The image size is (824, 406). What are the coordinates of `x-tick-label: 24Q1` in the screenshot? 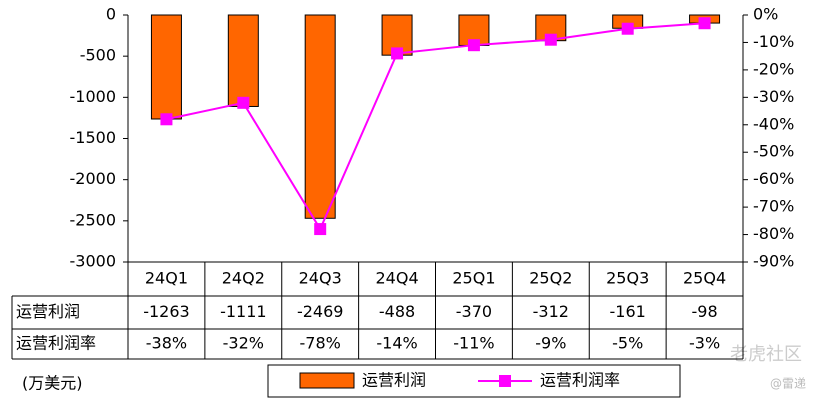 It's located at (166, 278).